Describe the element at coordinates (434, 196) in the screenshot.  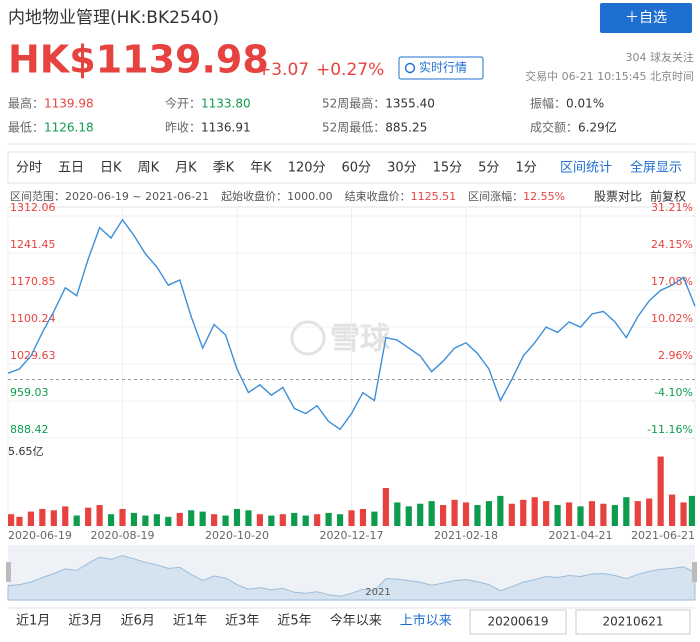
I see `info-value: 1125.51` at that location.